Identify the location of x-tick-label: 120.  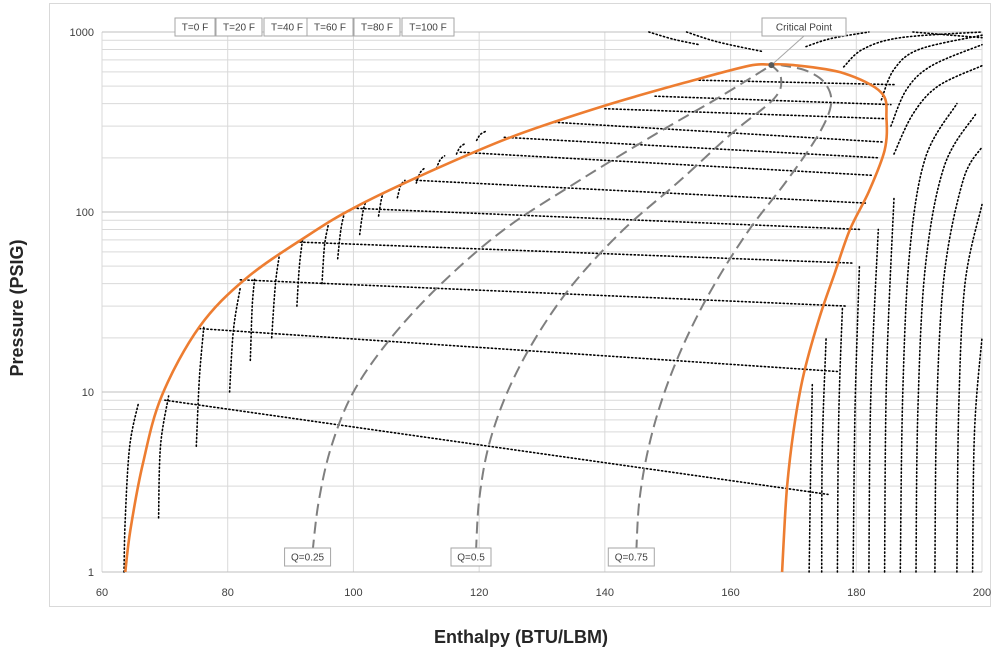
(479, 593).